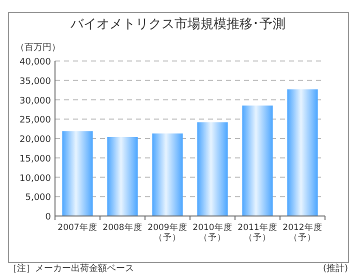  What do you see at coordinates (38, 198) in the screenshot?
I see `y-tick-label: 5,000` at bounding box center [38, 198].